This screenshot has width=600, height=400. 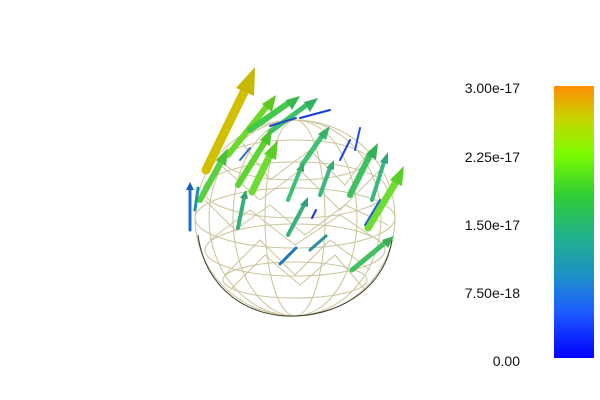 What do you see at coordinates (574, 222) in the screenshot?
I see `color-bar` at bounding box center [574, 222].